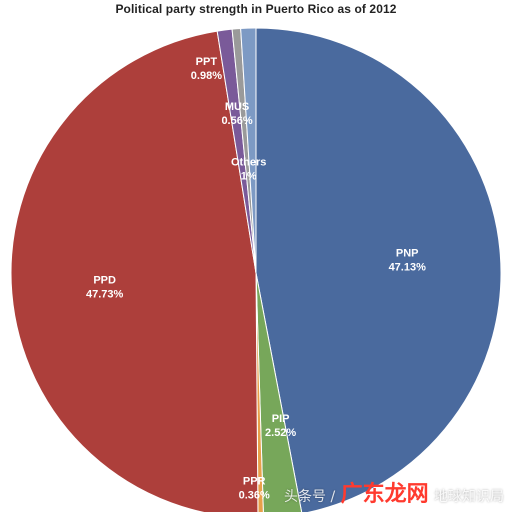 The width and height of the screenshot is (512, 512). I want to click on slice-percent-label-pip: 2.52%, so click(280, 433).